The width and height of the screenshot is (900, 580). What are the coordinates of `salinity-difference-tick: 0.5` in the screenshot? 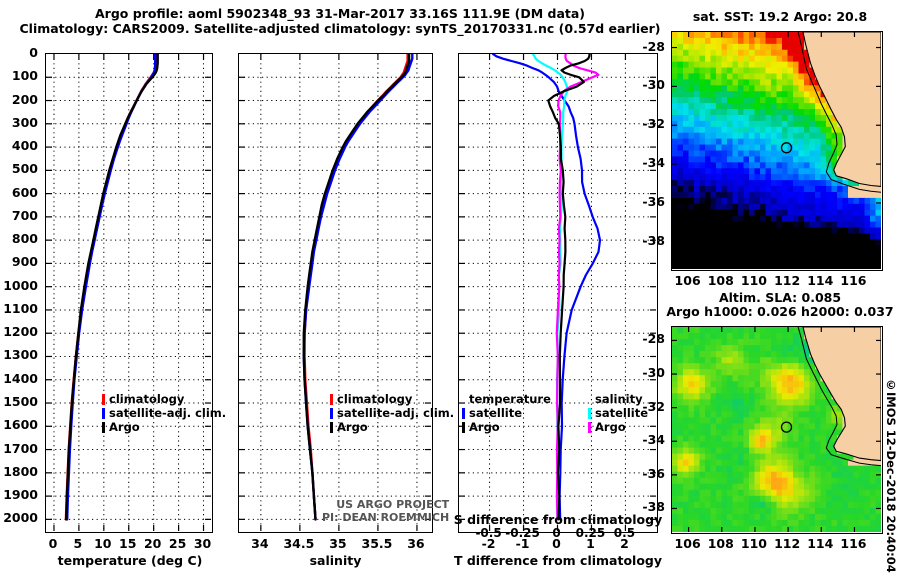 It's located at (624, 533).